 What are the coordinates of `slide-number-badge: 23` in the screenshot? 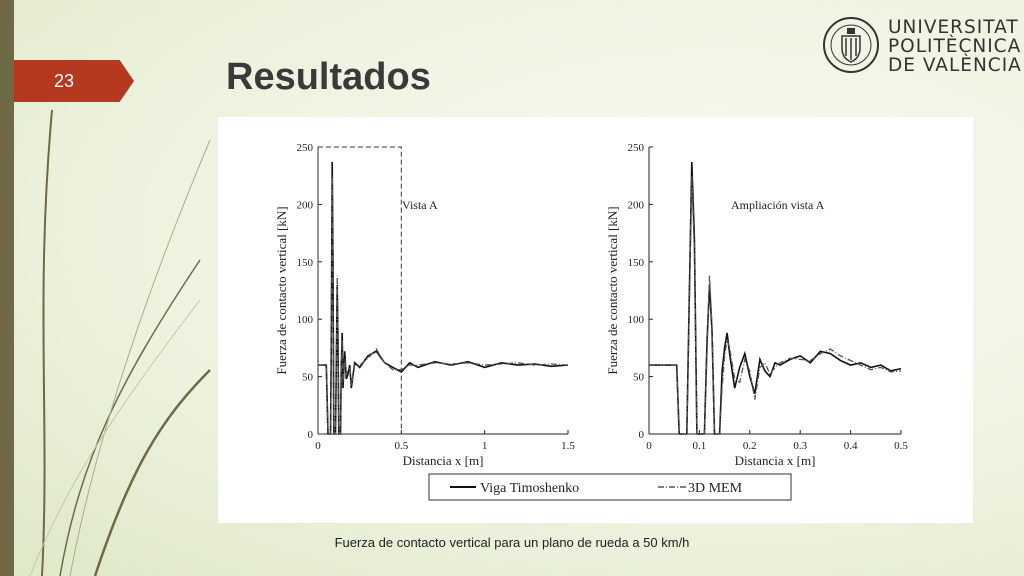 It's located at (74, 81).